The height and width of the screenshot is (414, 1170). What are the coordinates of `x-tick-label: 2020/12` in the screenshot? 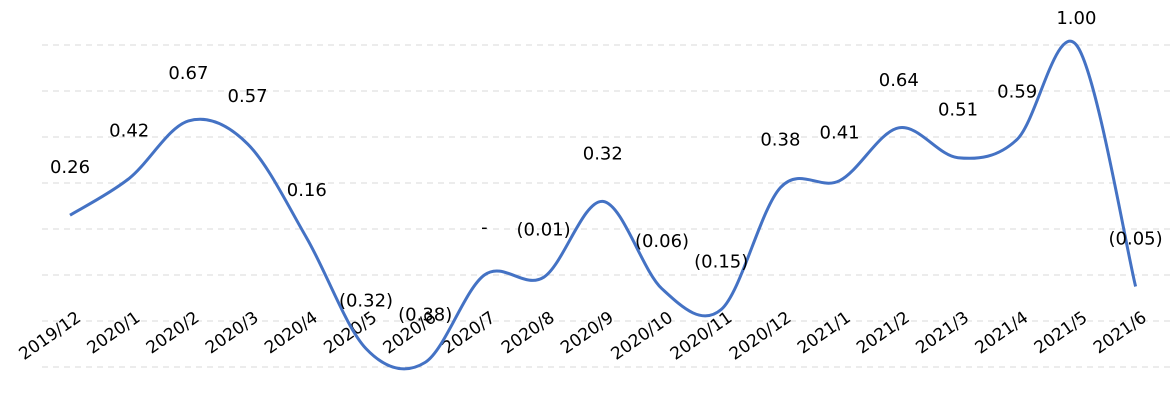 It's located at (760, 336).